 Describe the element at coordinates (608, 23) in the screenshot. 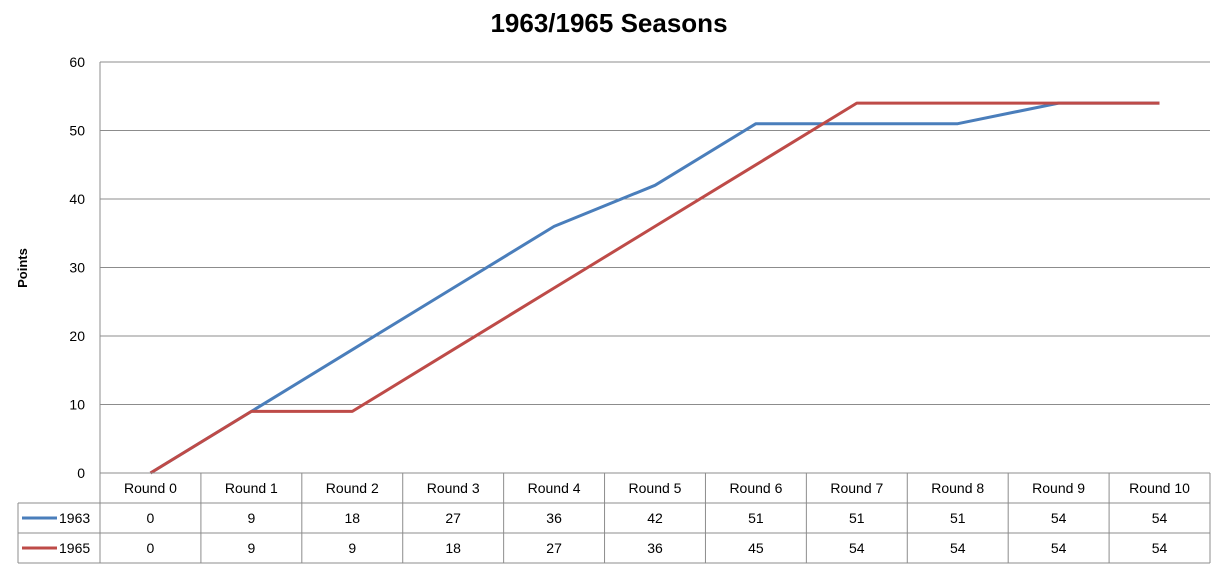

I see `chart-title: 1963/1965 Seasons` at that location.